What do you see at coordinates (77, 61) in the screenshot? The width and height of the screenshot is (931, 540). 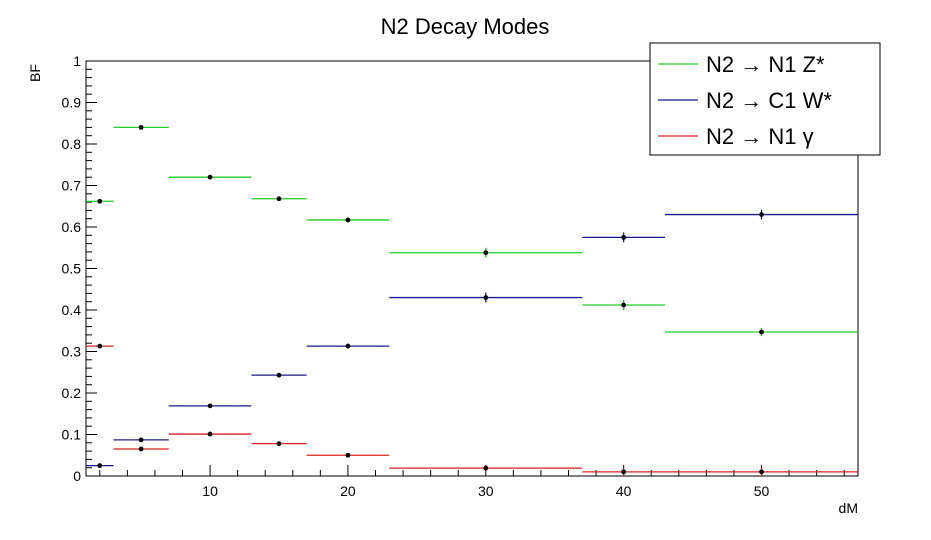 I see `y-tick-label: 1` at bounding box center [77, 61].